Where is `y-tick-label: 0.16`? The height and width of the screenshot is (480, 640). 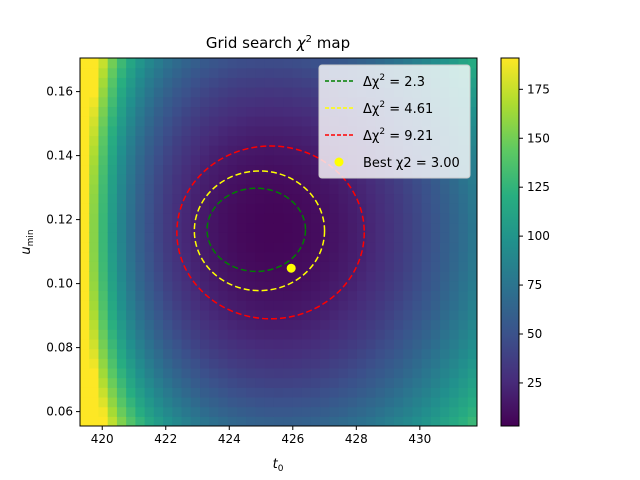 y-tick-label: 0.16 is located at coordinates (59, 92).